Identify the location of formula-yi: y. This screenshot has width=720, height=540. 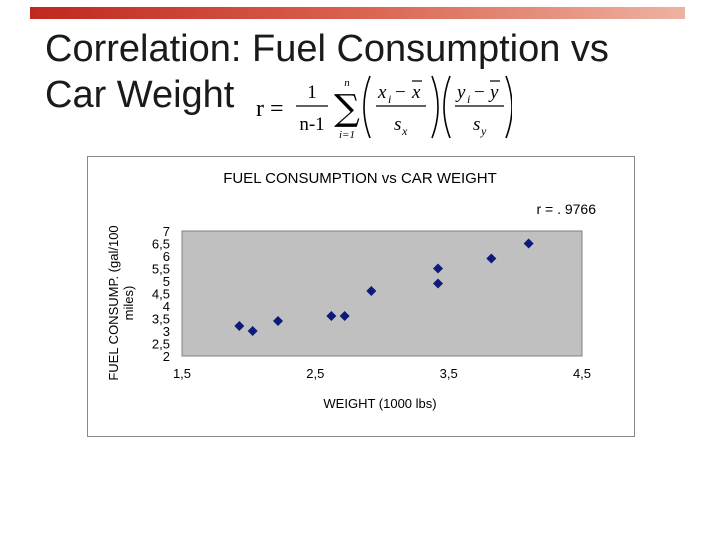
(460, 92).